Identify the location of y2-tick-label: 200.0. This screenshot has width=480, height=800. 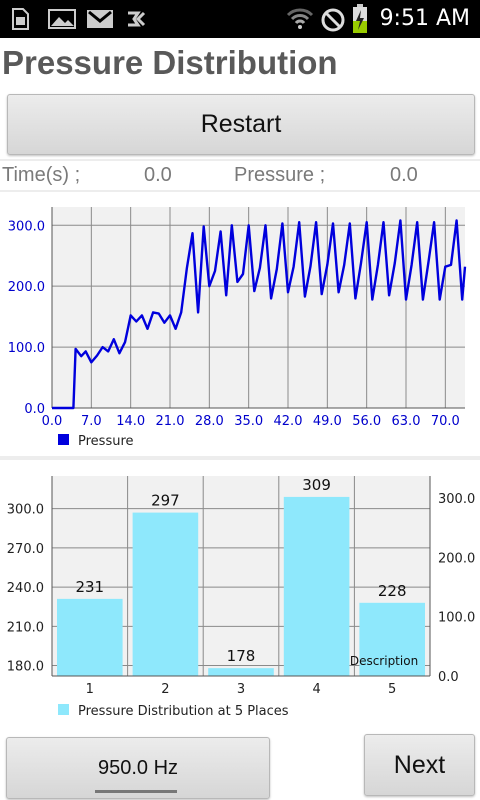
(456, 558).